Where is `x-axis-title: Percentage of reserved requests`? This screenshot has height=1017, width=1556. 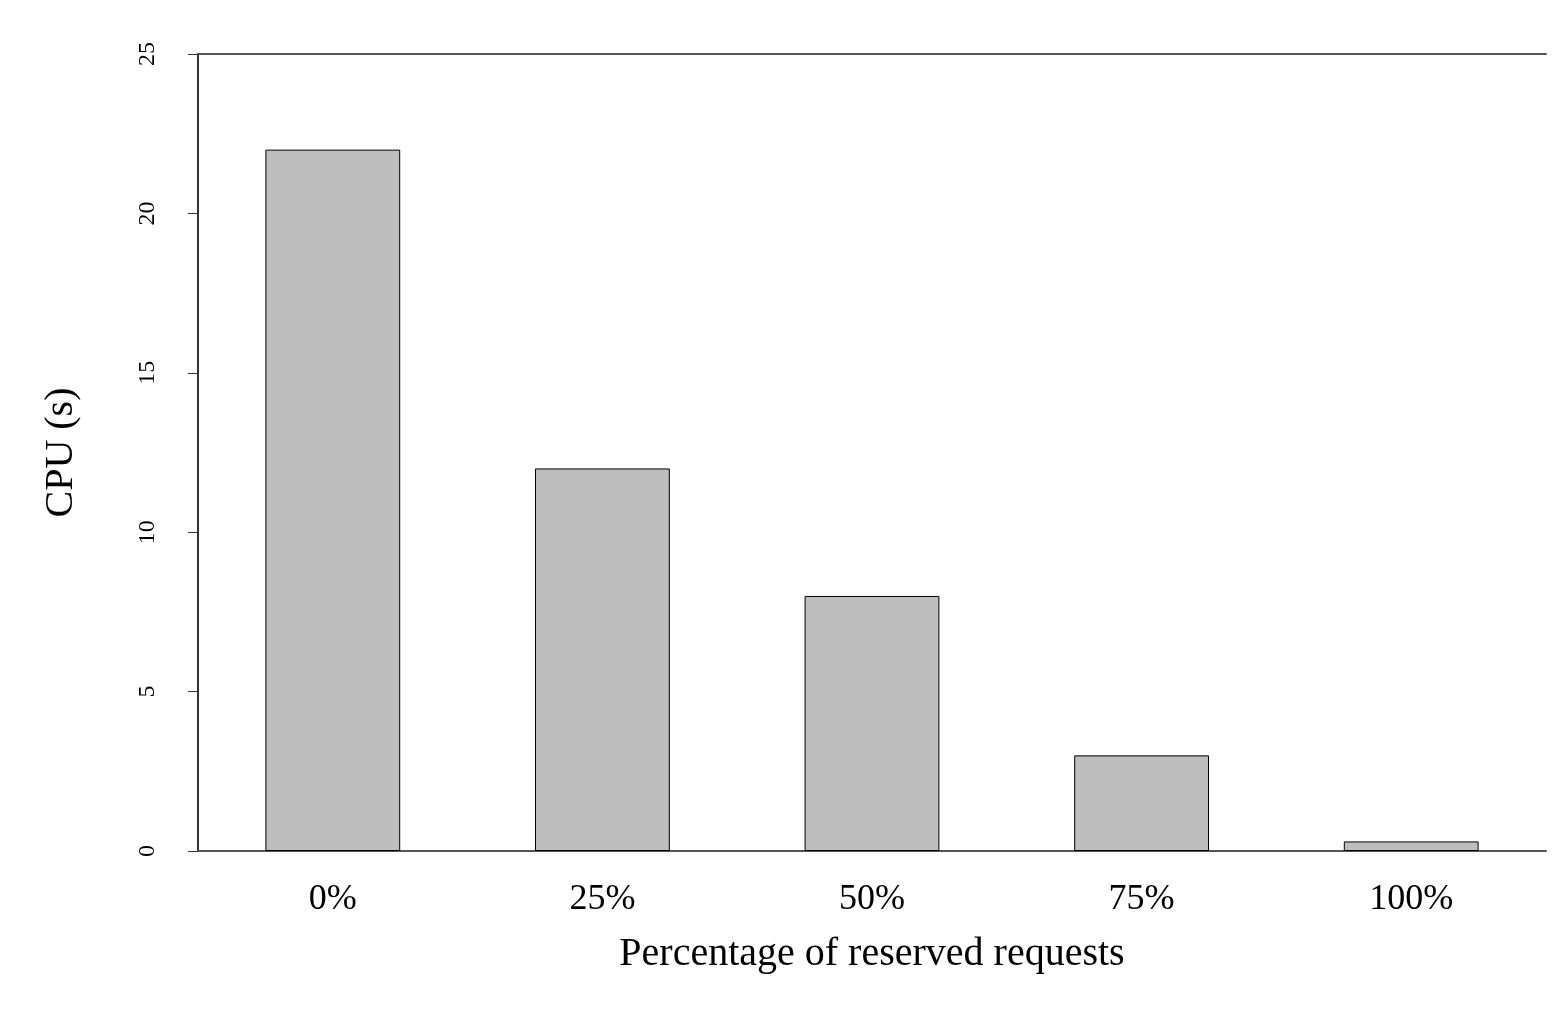
x-axis-title: Percentage of reserved requests is located at coordinates (872, 951).